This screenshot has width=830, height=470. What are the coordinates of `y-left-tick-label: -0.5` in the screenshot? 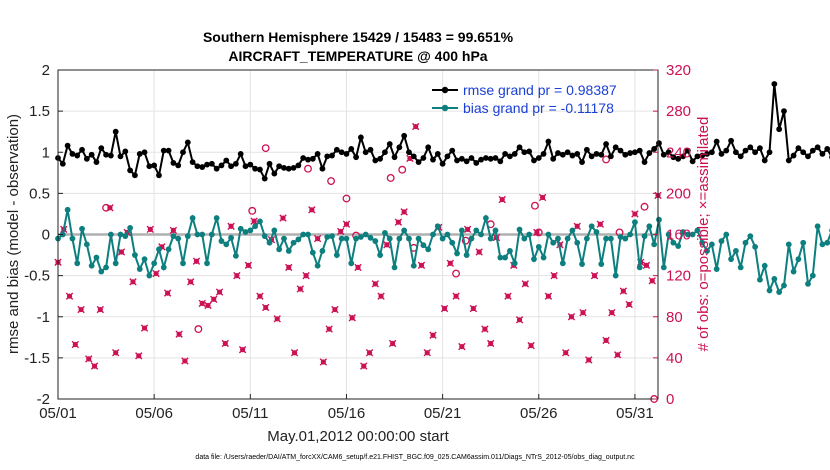 It's located at (37, 276).